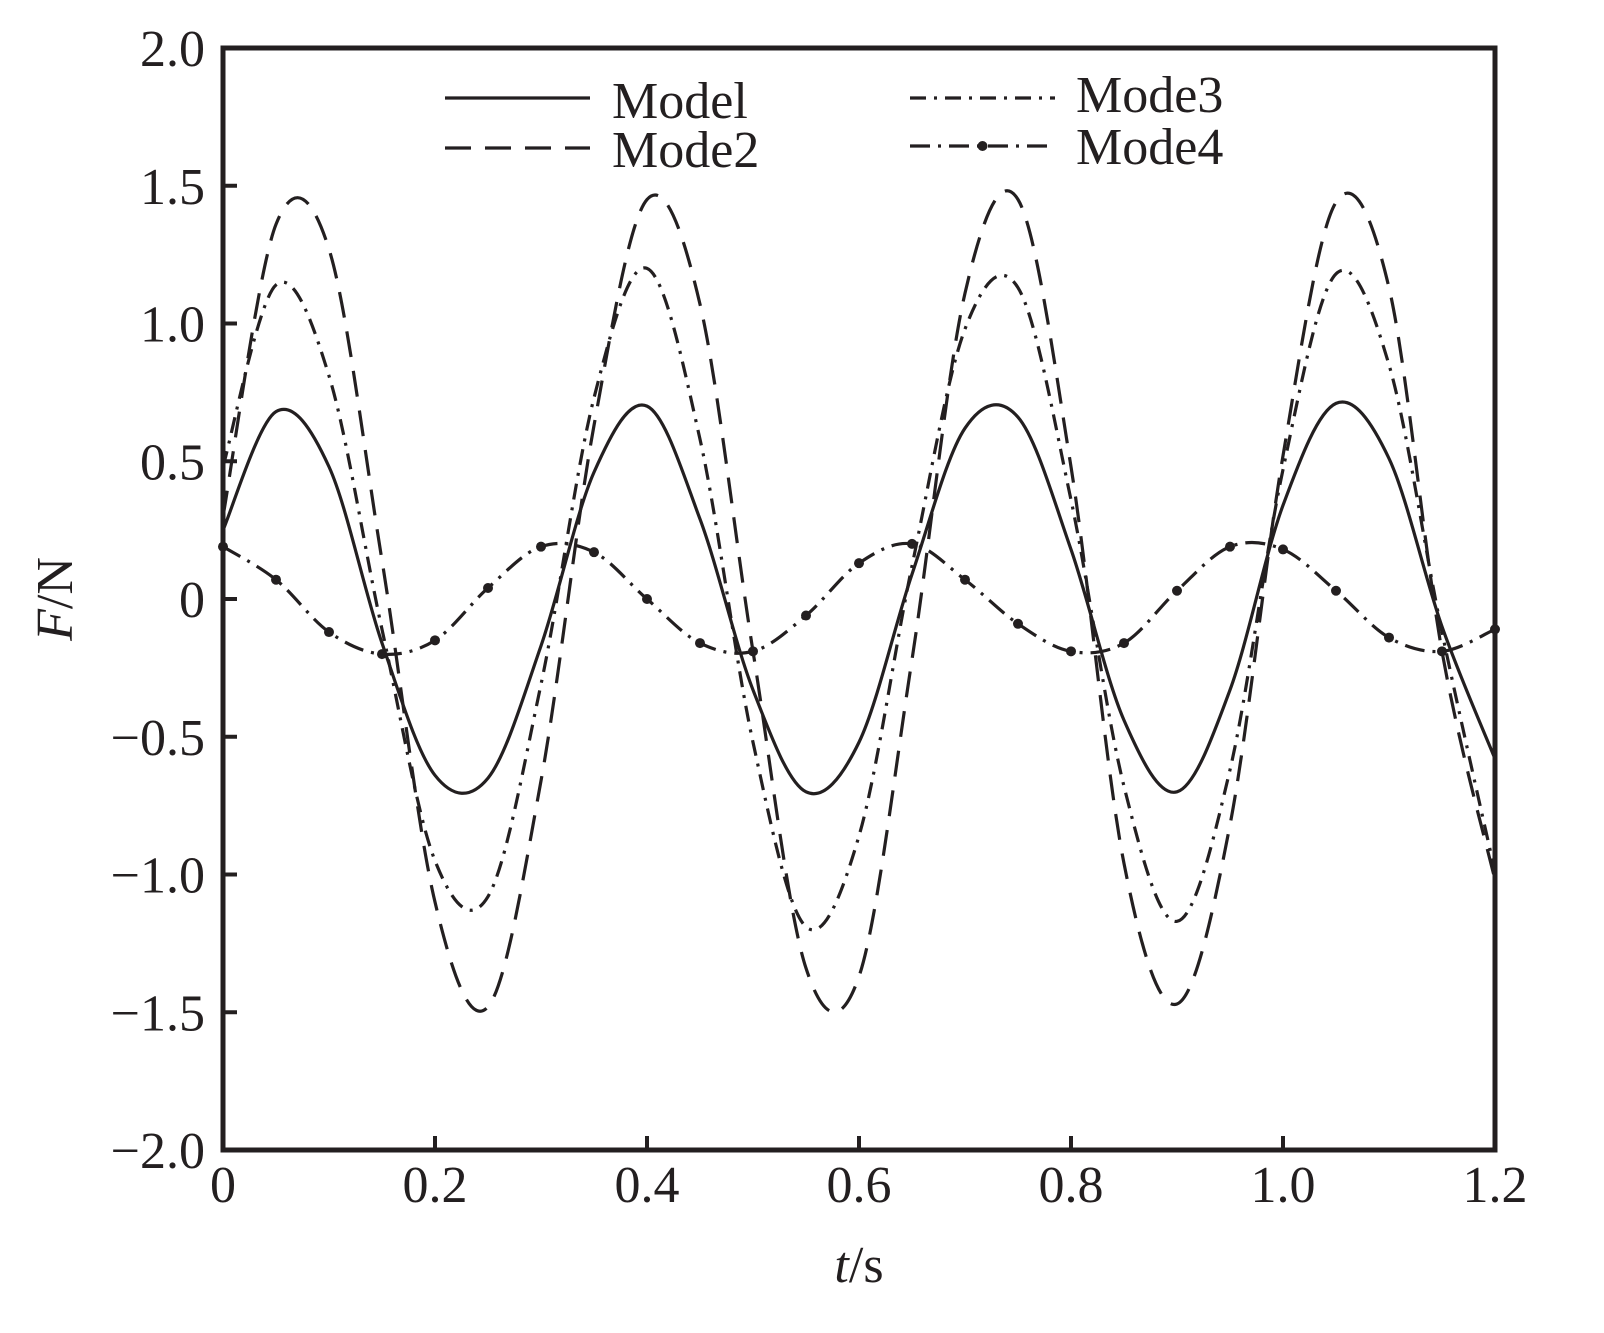 The width and height of the screenshot is (1604, 1333). Describe the element at coordinates (842, 1265) in the screenshot. I see `x-axis-variable: t` at that location.